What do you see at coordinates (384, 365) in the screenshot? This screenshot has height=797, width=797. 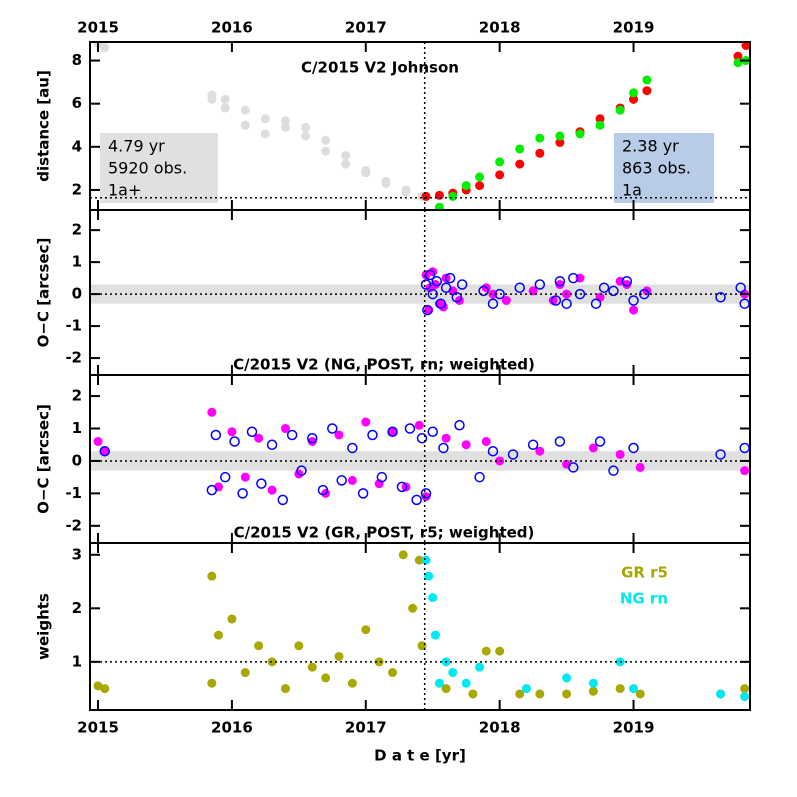 I see `panel-caption: C/2015 V2 (NG, POST, rn; weighted)` at bounding box center [384, 365].